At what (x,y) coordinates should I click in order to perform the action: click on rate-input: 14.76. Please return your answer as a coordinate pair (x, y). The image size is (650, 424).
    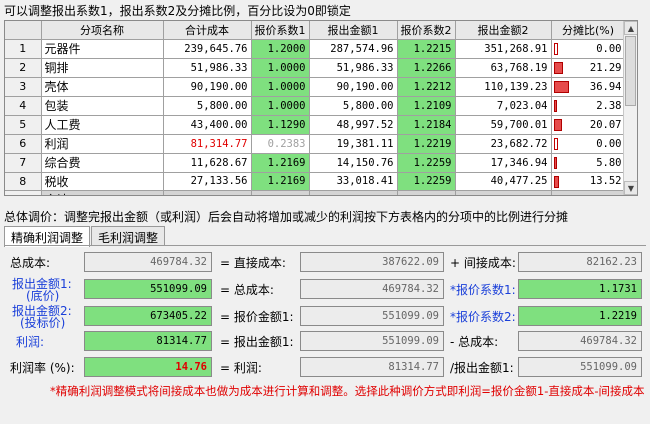
    Looking at the image, I should click on (148, 367).